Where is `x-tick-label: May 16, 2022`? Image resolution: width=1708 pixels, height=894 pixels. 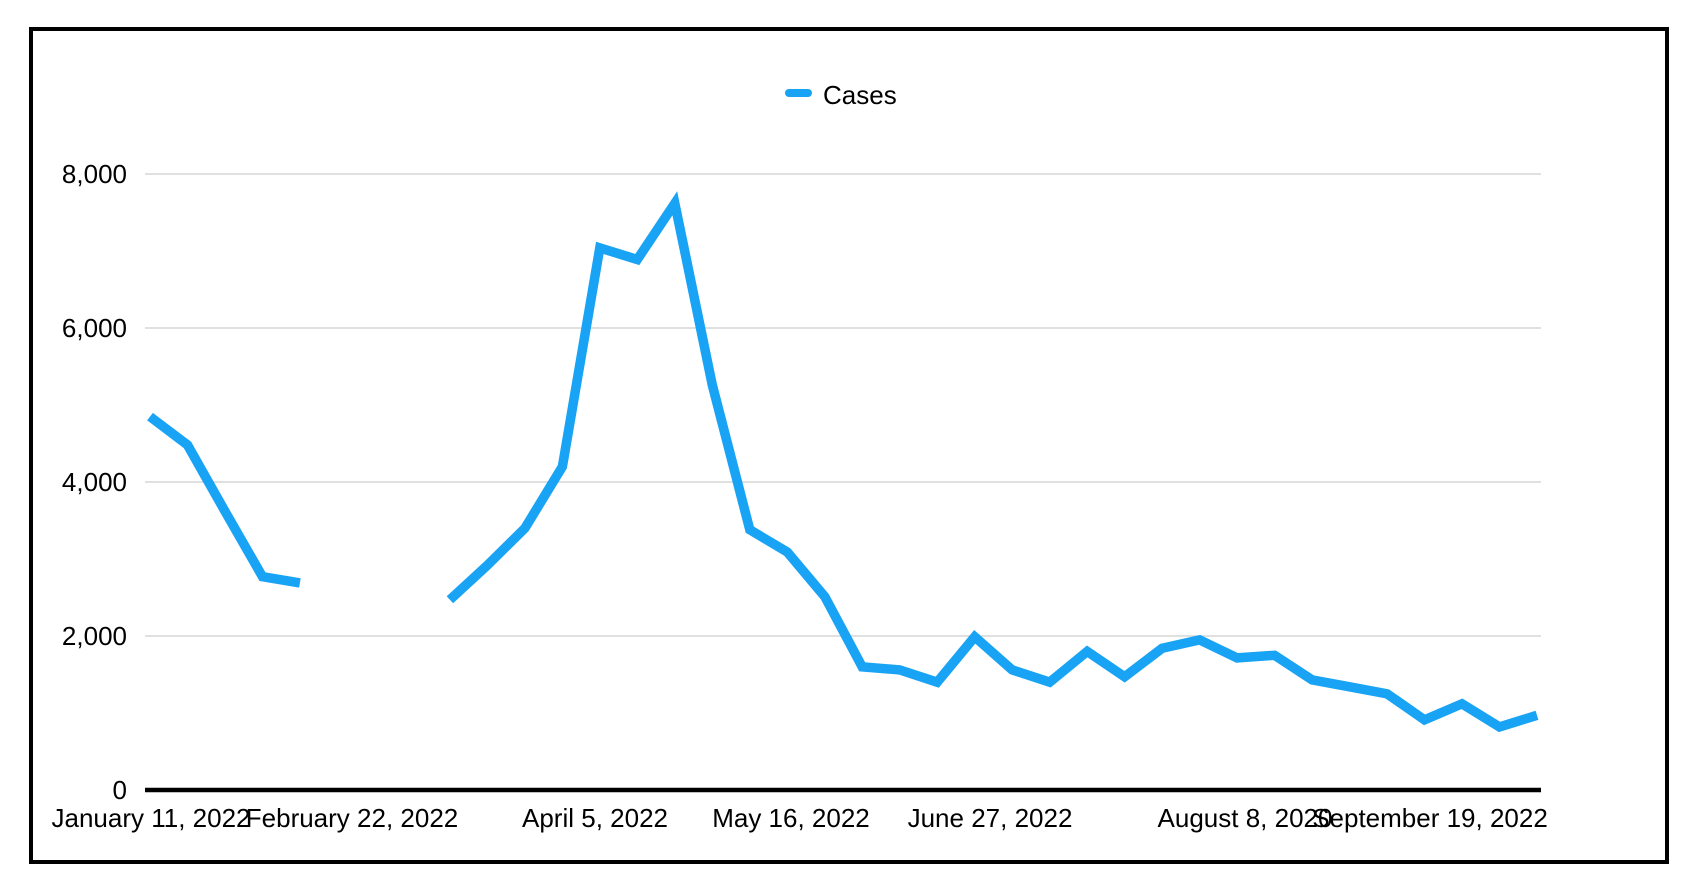 x-tick-label: May 16, 2022 is located at coordinates (791, 818).